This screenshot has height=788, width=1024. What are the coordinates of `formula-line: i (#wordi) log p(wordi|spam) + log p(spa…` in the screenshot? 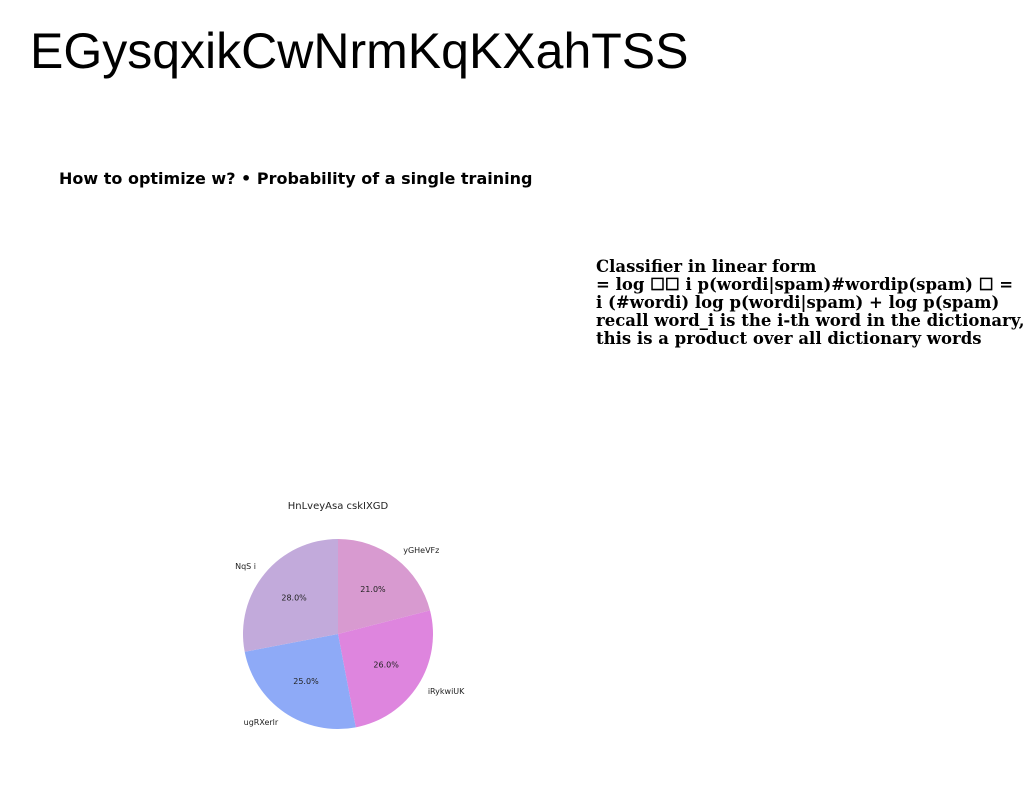 It's located at (798, 302).